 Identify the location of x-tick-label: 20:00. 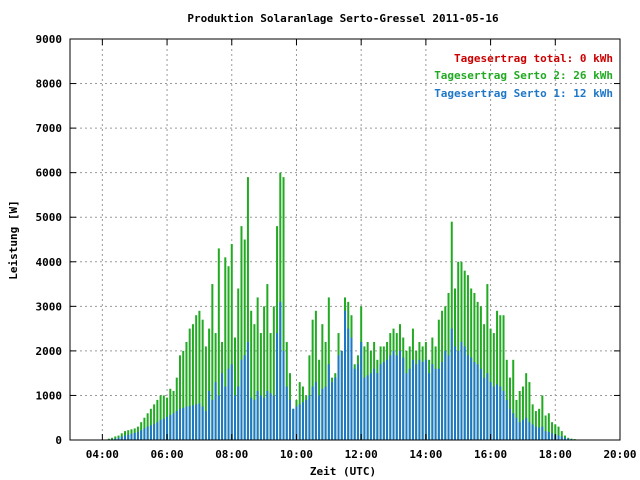
(619, 454).